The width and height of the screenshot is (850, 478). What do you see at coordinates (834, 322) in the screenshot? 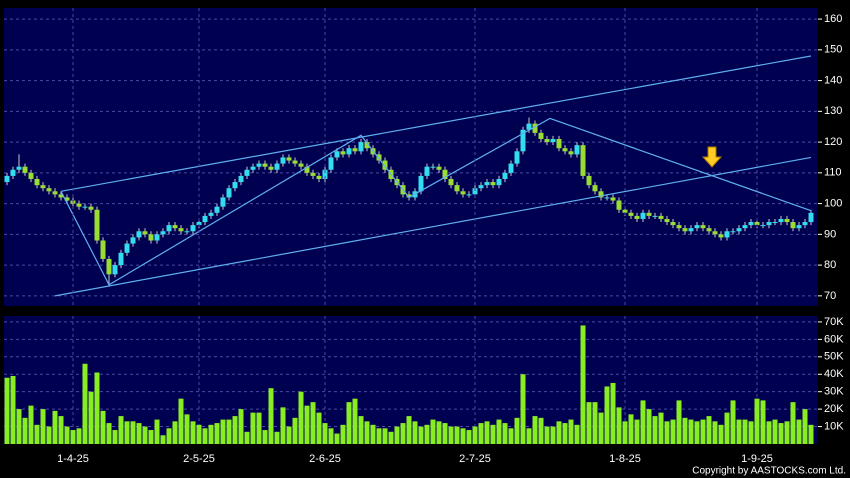
I see `y-tick-label: 70K` at bounding box center [834, 322].